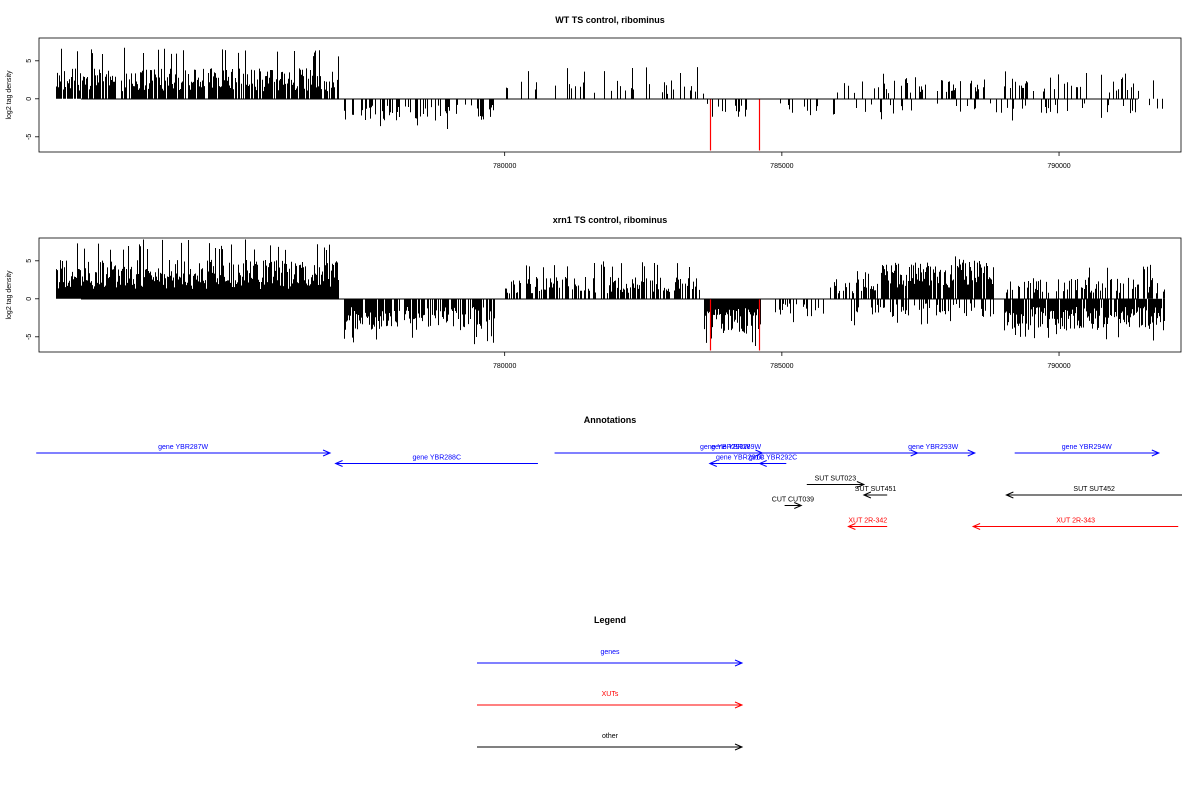 Image resolution: width=1200 pixels, height=800 pixels. Describe the element at coordinates (867, 521) in the screenshot. I see `annotation-label: XUT 2R-342` at that location.